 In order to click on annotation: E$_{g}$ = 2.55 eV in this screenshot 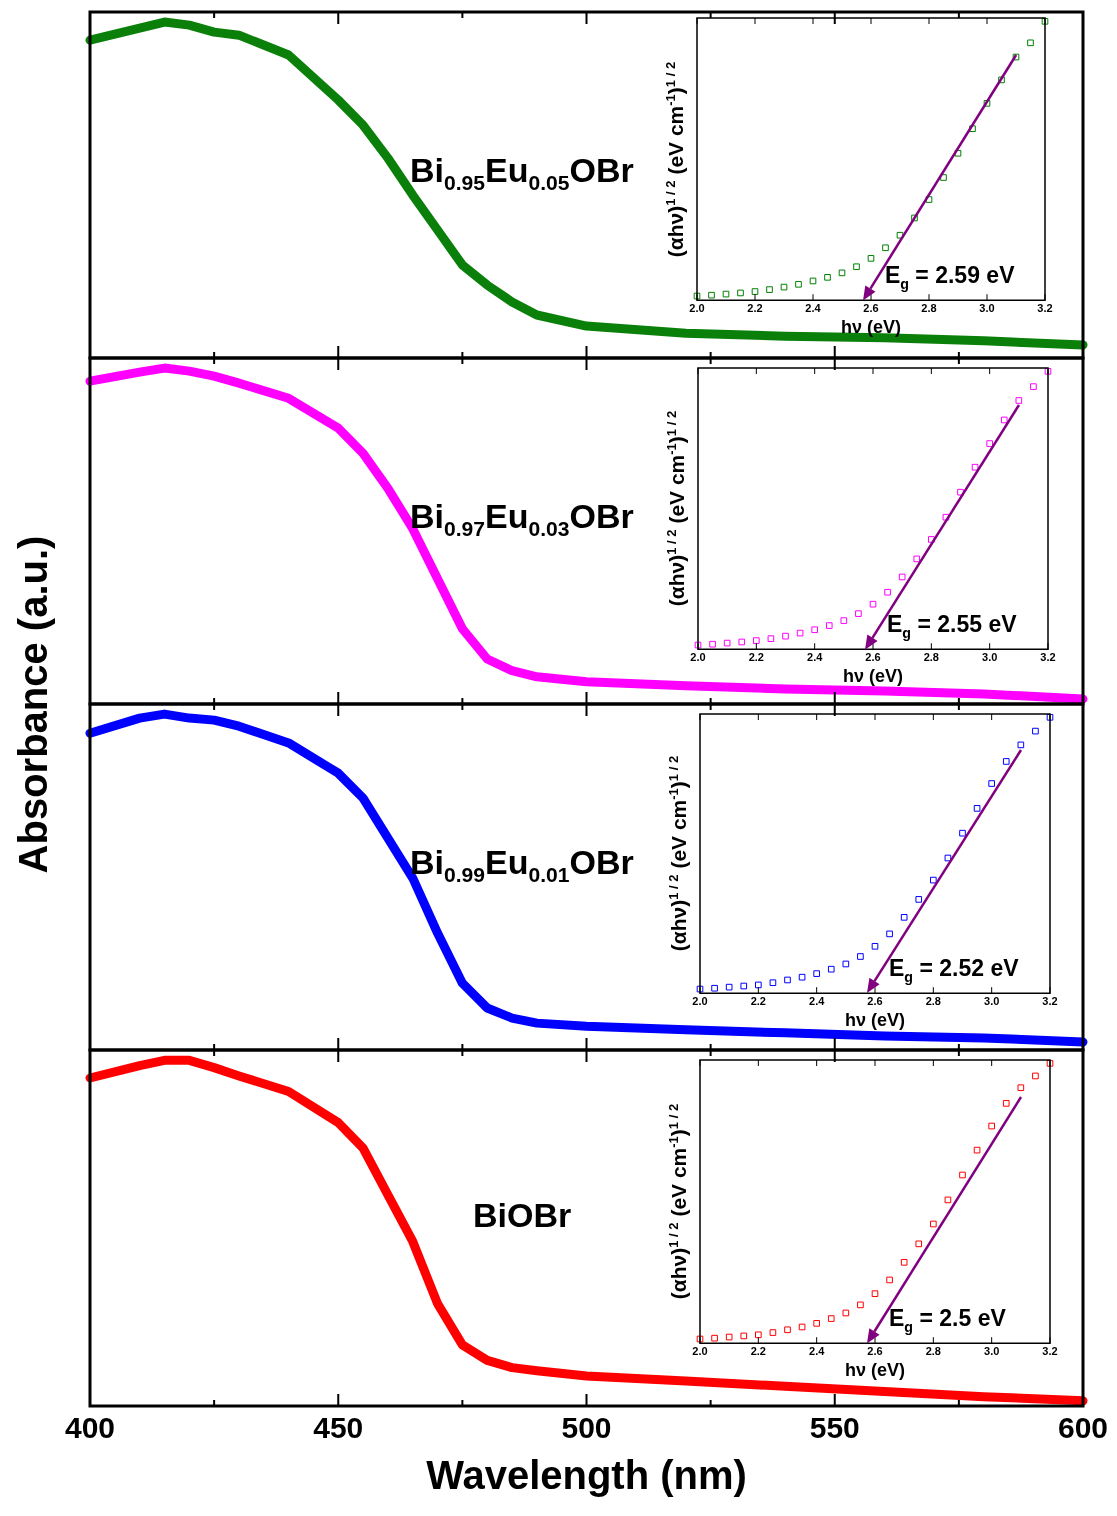, I will do `click(952, 626)`.